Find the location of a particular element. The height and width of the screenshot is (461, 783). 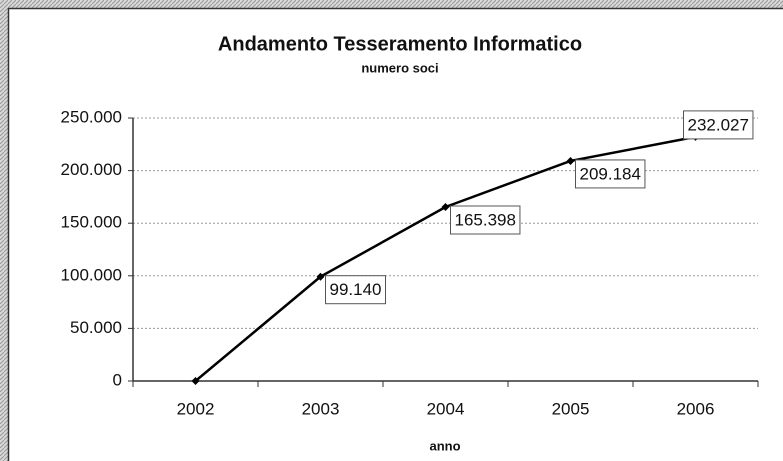

y-tick-label: 200.000 is located at coordinates (91, 169).